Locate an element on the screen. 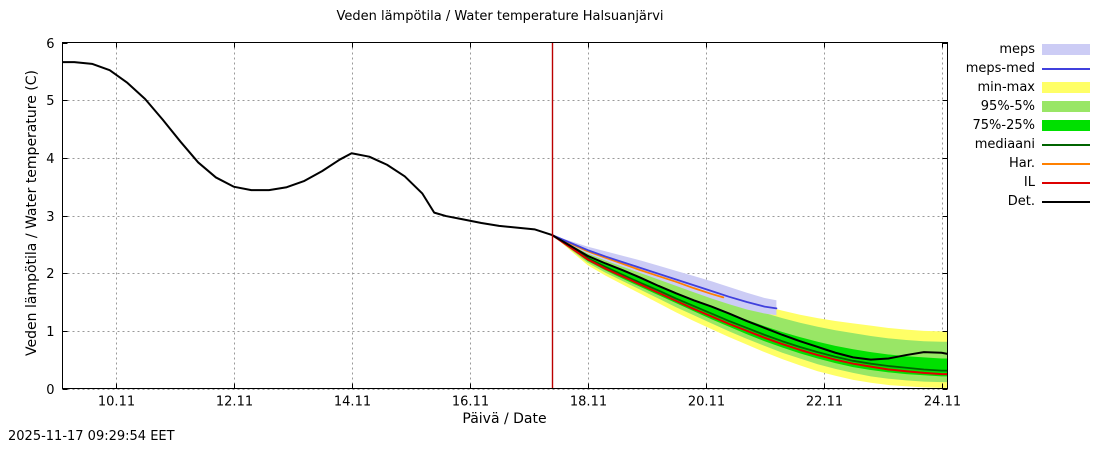 The width and height of the screenshot is (1100, 450). legend-item-label: IL is located at coordinates (1029, 182).